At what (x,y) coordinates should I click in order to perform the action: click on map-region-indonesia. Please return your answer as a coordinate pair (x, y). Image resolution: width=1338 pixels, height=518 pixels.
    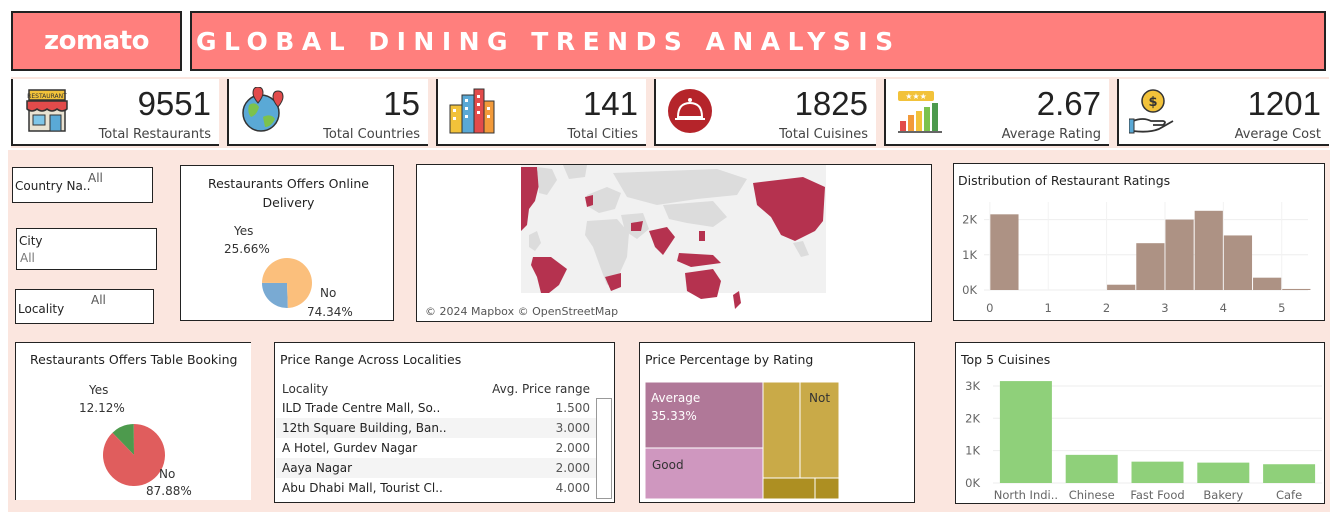
    Looking at the image, I should click on (699, 260).